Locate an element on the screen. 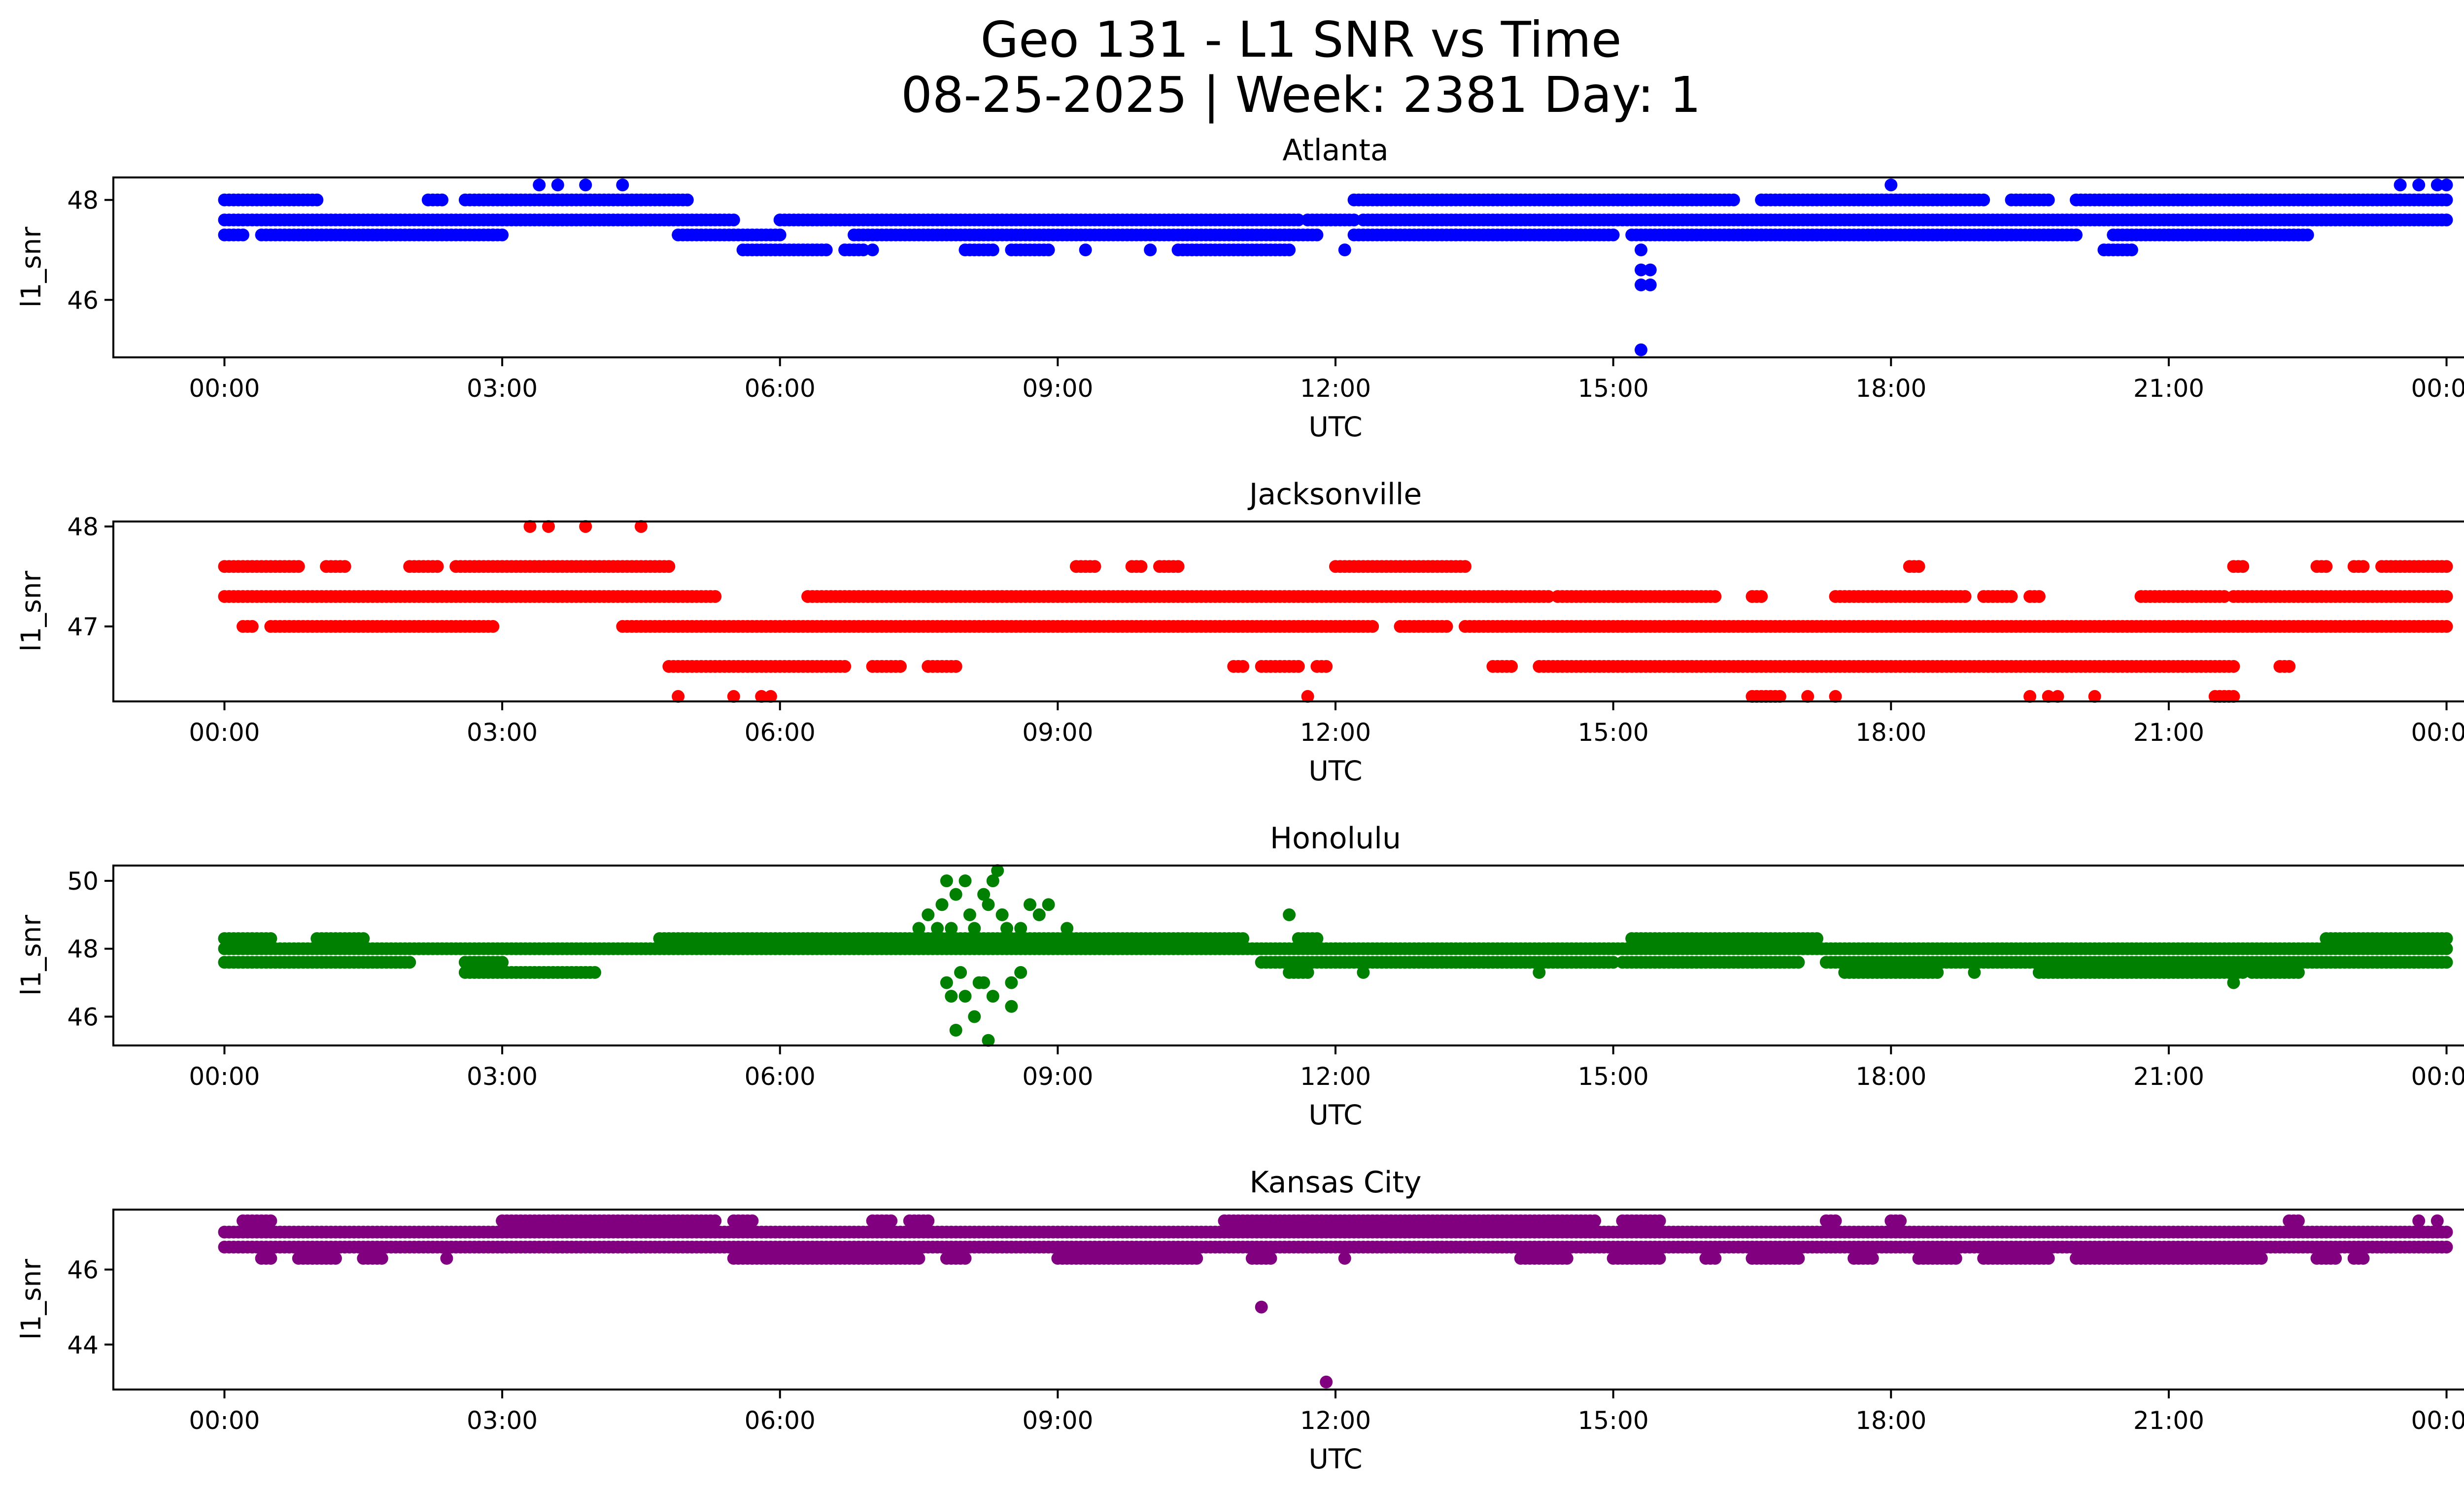 This screenshot has width=2464, height=1495. honolulu-x-tick-label: 15:00 is located at coordinates (1613, 1076).